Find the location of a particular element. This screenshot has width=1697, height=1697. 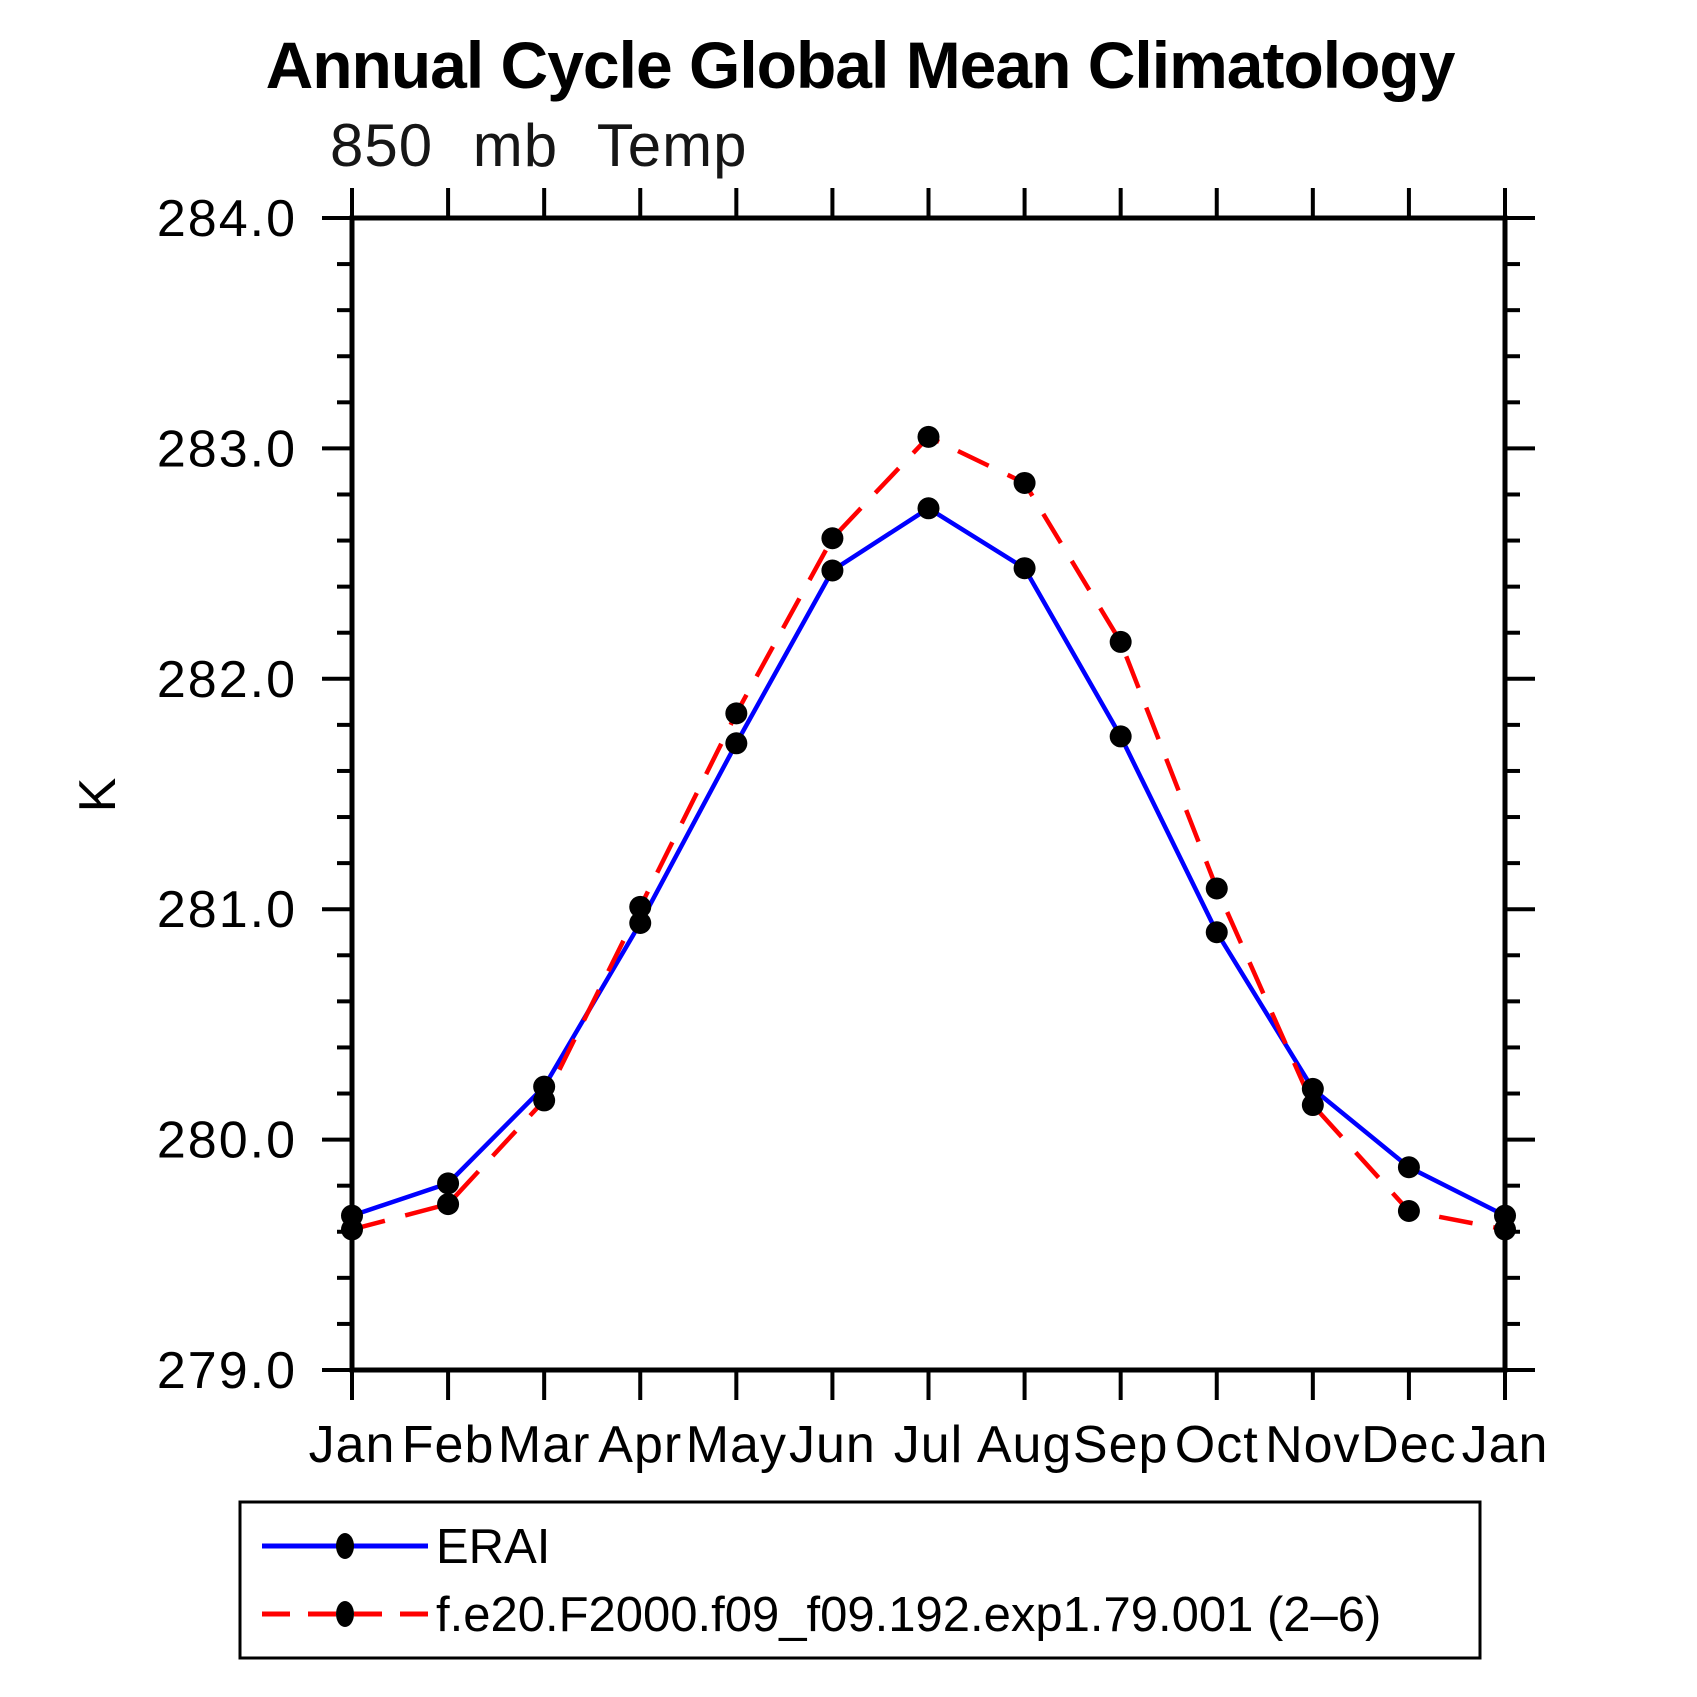

y-tick-label: 279.0 is located at coordinates (227, 1371).